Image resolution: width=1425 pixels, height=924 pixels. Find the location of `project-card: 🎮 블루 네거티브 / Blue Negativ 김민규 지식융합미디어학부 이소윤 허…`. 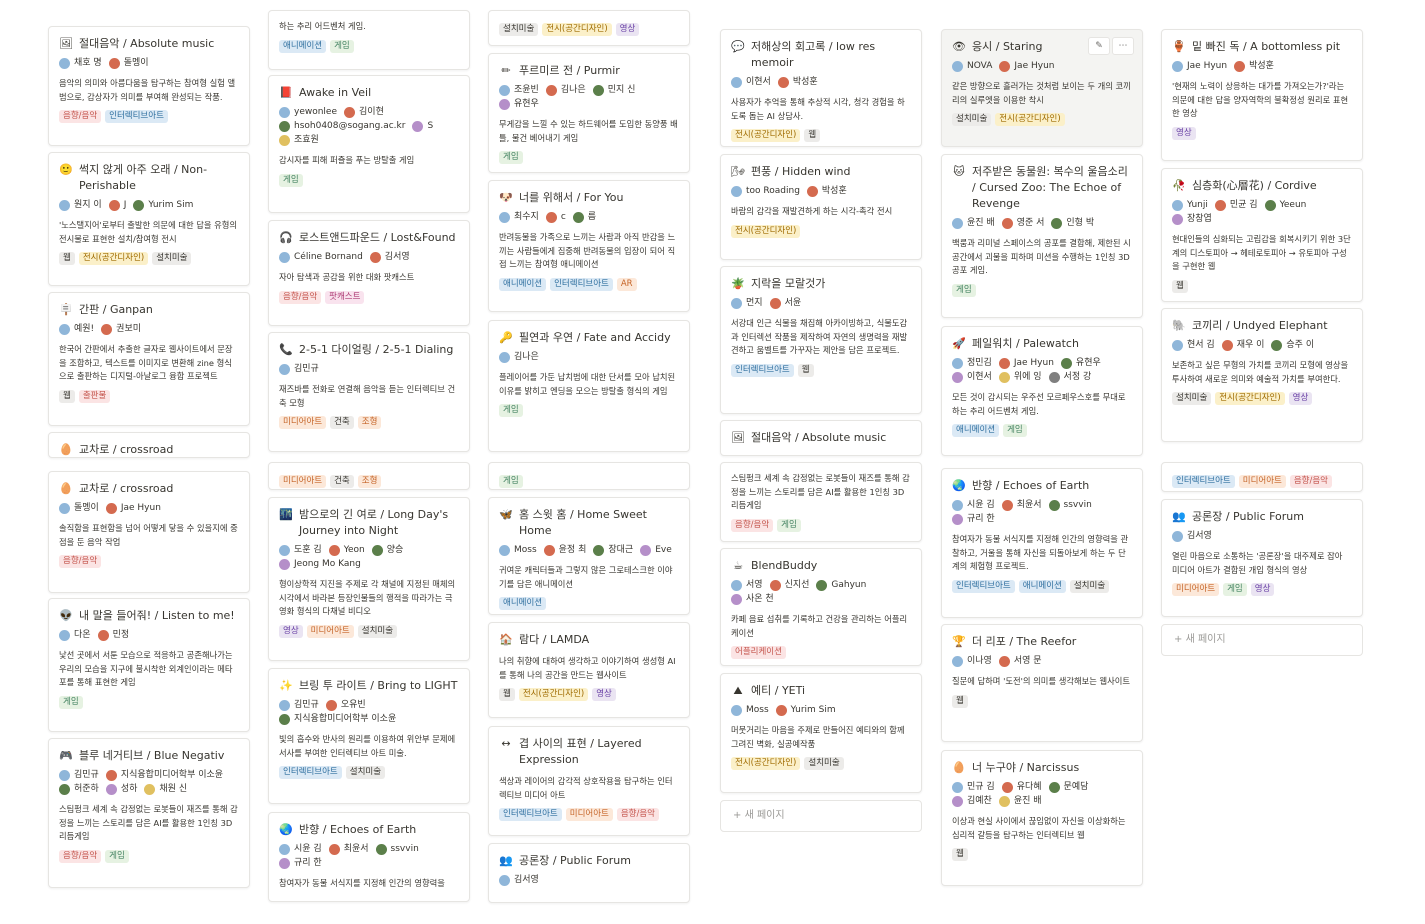

project-card: 🎮 블루 네거티브 / Blue Negativ 김민규 지식융합미디어학부 이소윤 허… is located at coordinates (149, 813).